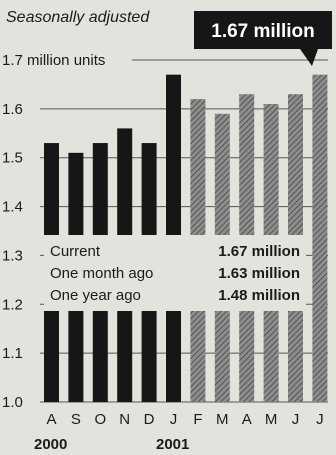 This screenshot has height=455, width=336. Describe the element at coordinates (12, 255) in the screenshot. I see `y-tick-label: 1.3` at that location.